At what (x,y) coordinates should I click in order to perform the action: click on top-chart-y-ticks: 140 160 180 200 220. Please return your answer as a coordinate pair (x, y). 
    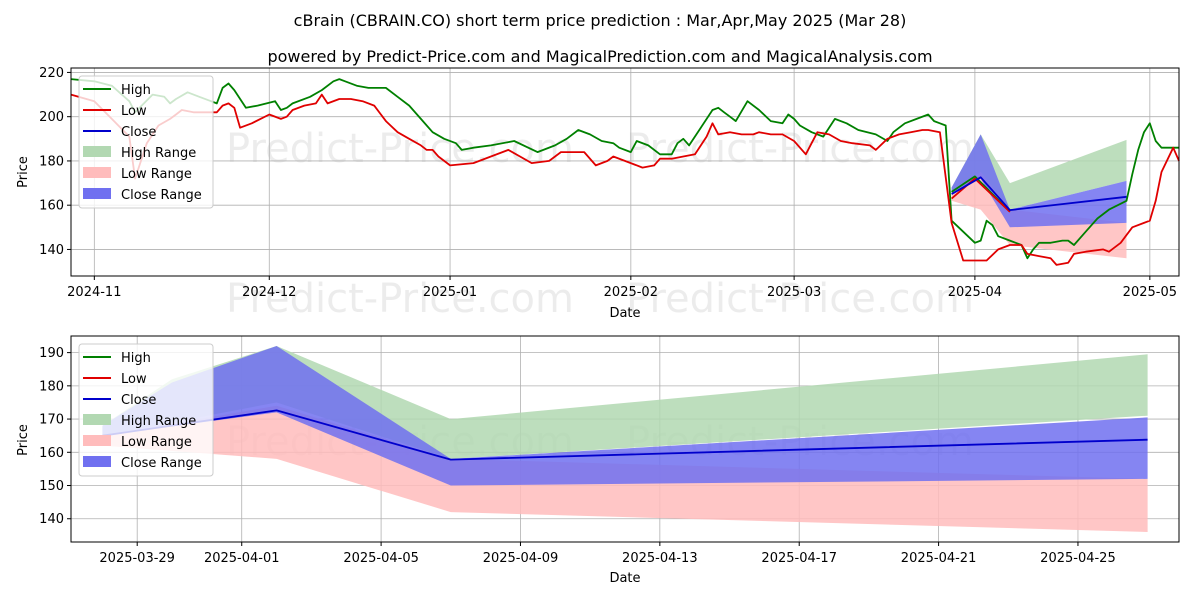
    Looking at the image, I should click on (55, 162).